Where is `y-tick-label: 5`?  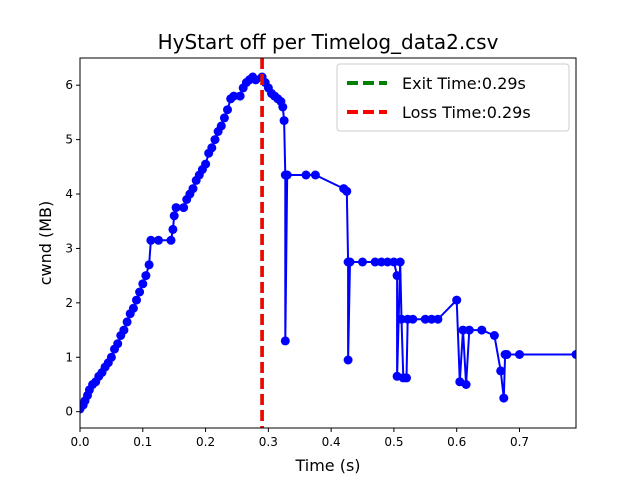
y-tick-label: 5 is located at coordinates (69, 140).